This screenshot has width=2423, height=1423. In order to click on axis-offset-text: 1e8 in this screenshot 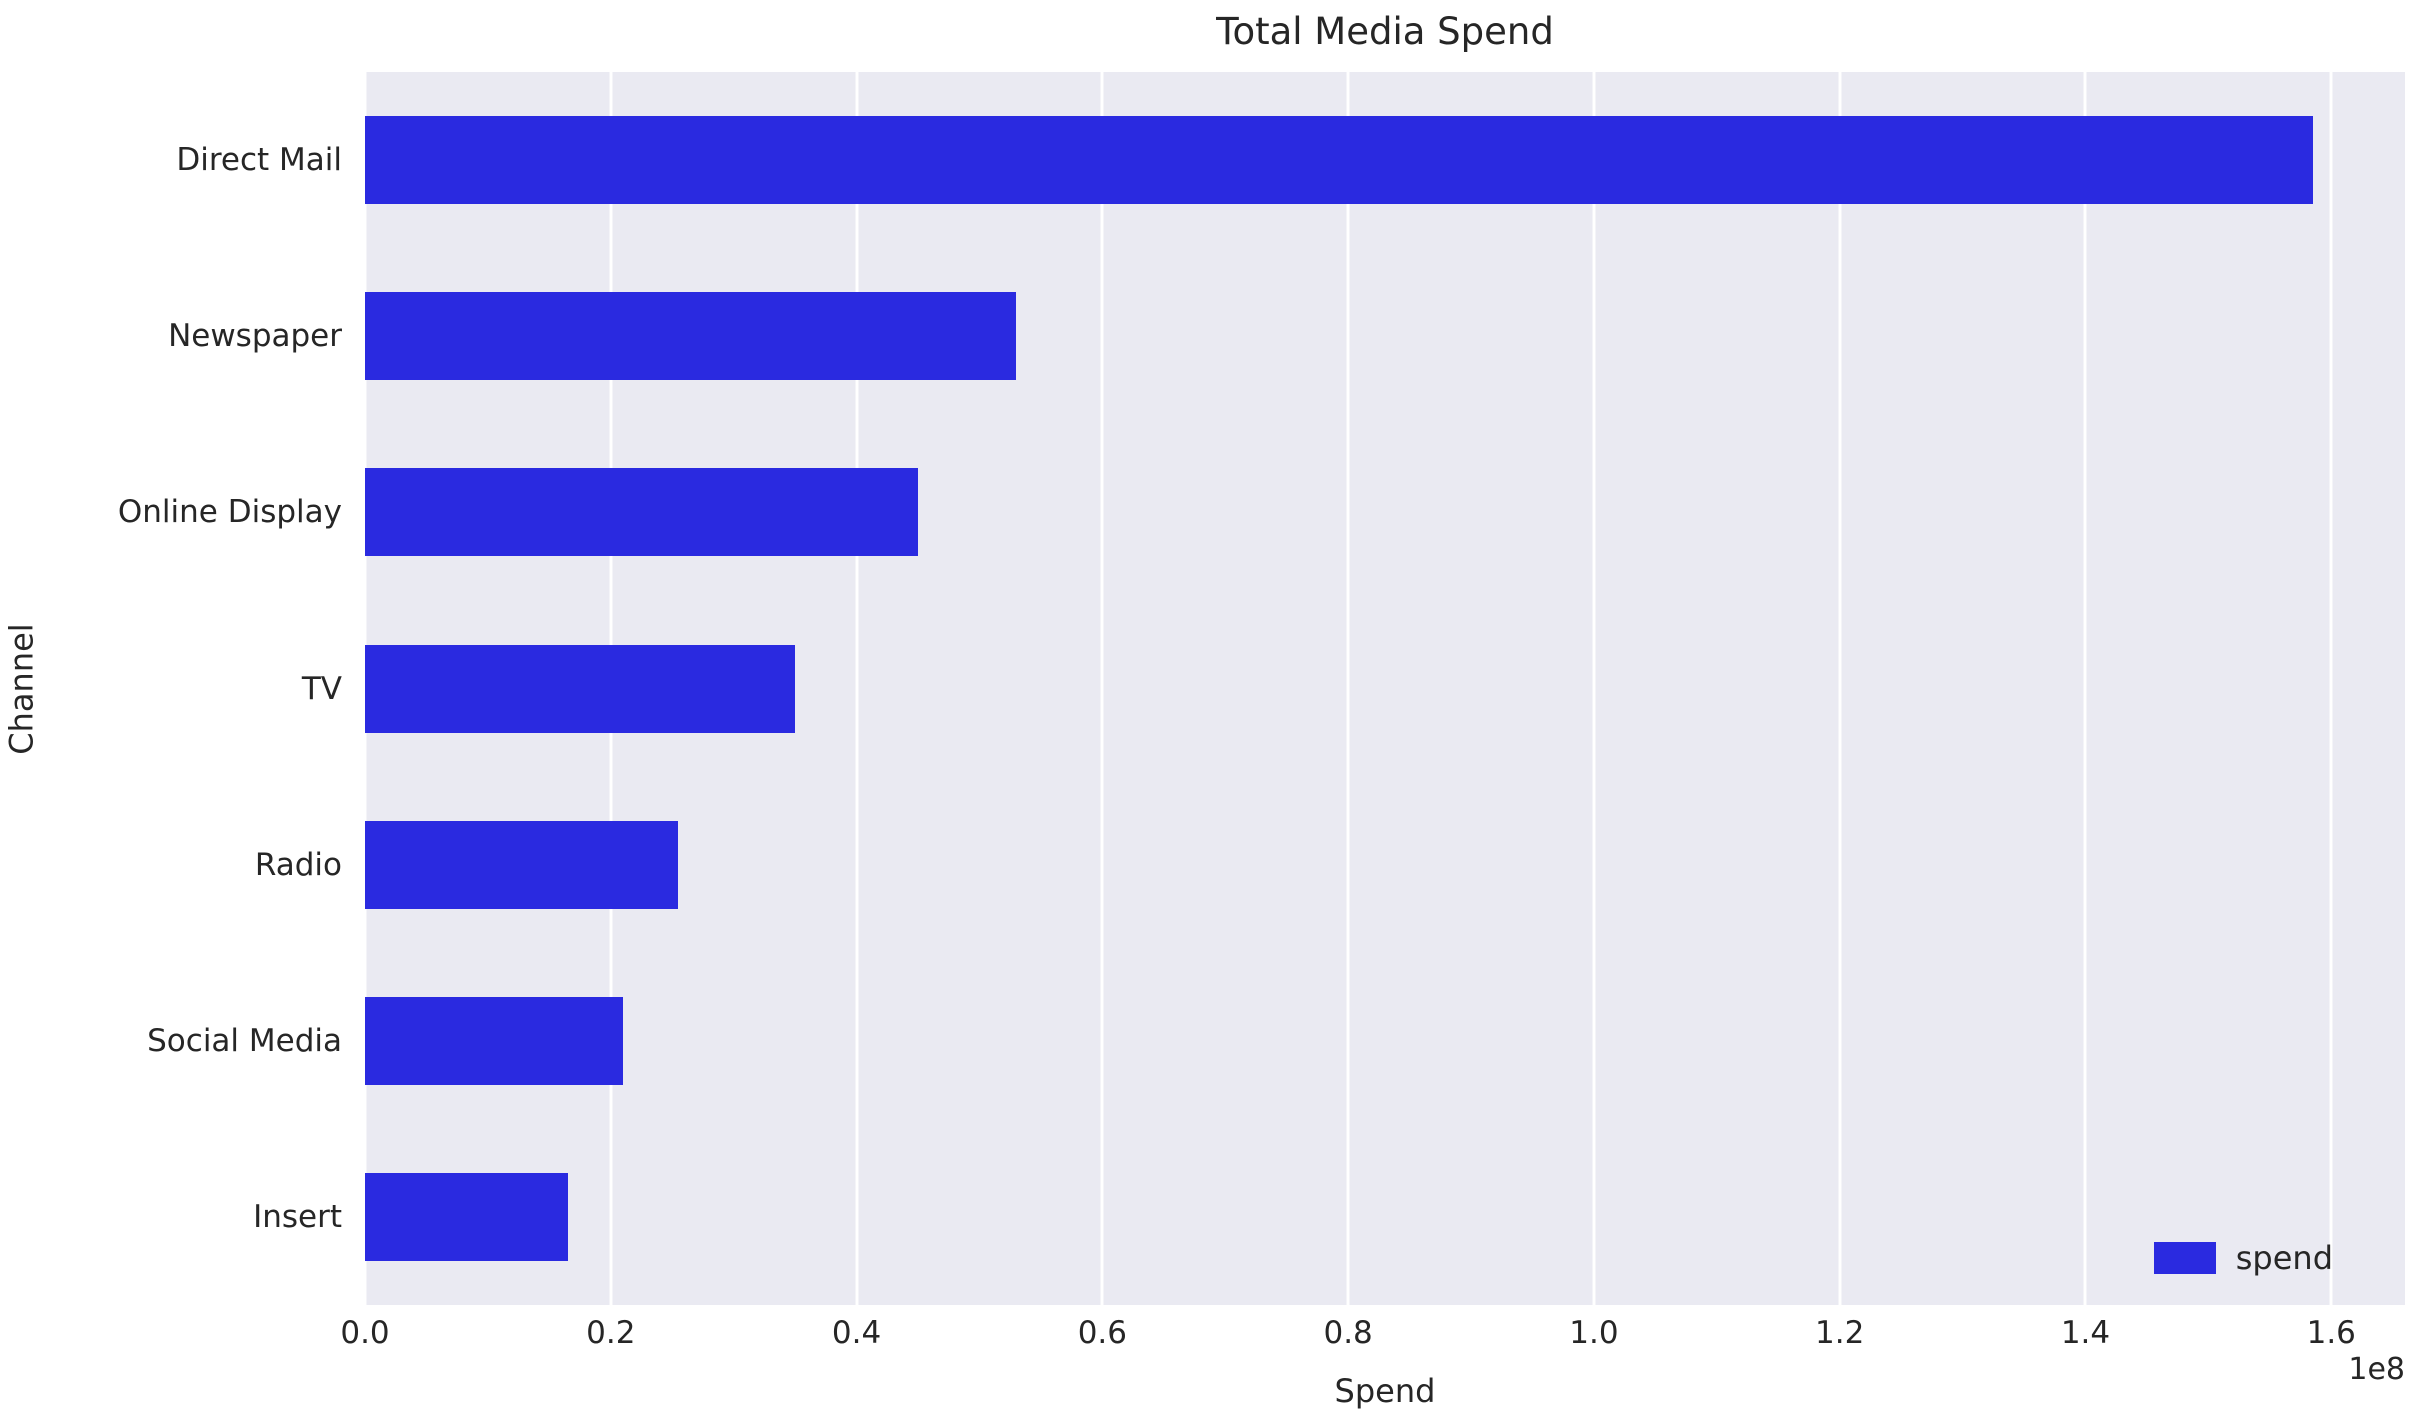, I will do `click(2376, 1369)`.